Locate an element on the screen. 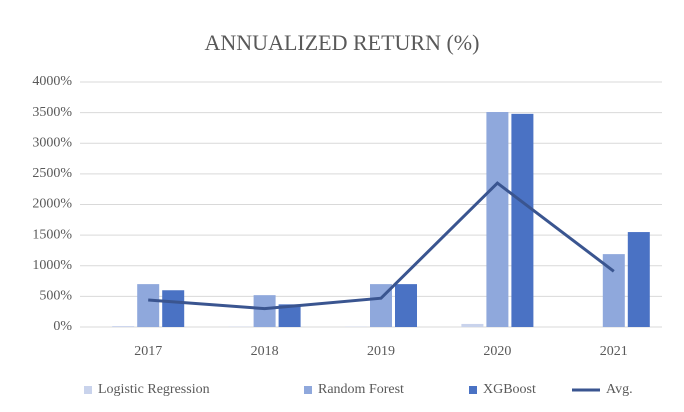 This screenshot has width=684, height=412. x-tick-label: 2017 is located at coordinates (148, 351).